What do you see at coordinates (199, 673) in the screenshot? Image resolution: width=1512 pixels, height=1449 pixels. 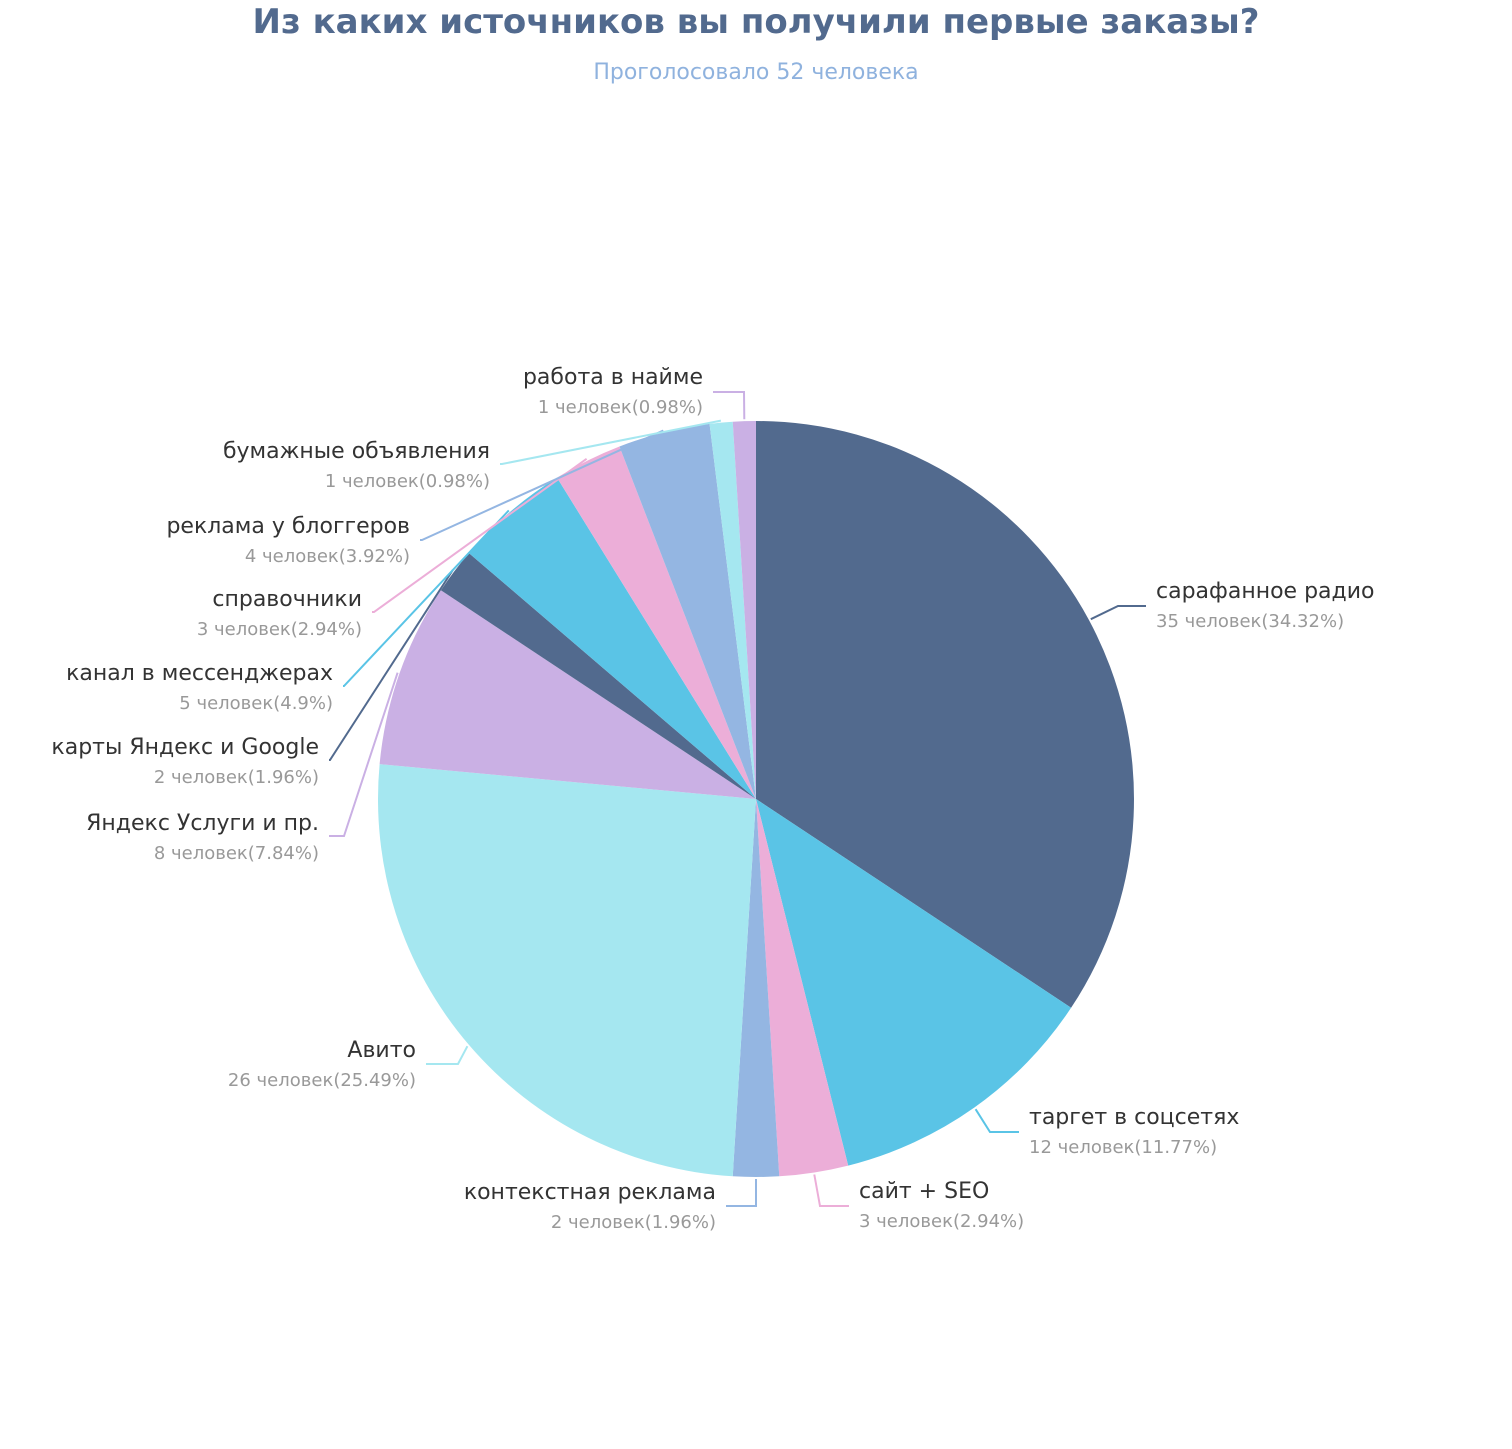 I see `slice-name-label-8: канал в мессенджерах` at bounding box center [199, 673].